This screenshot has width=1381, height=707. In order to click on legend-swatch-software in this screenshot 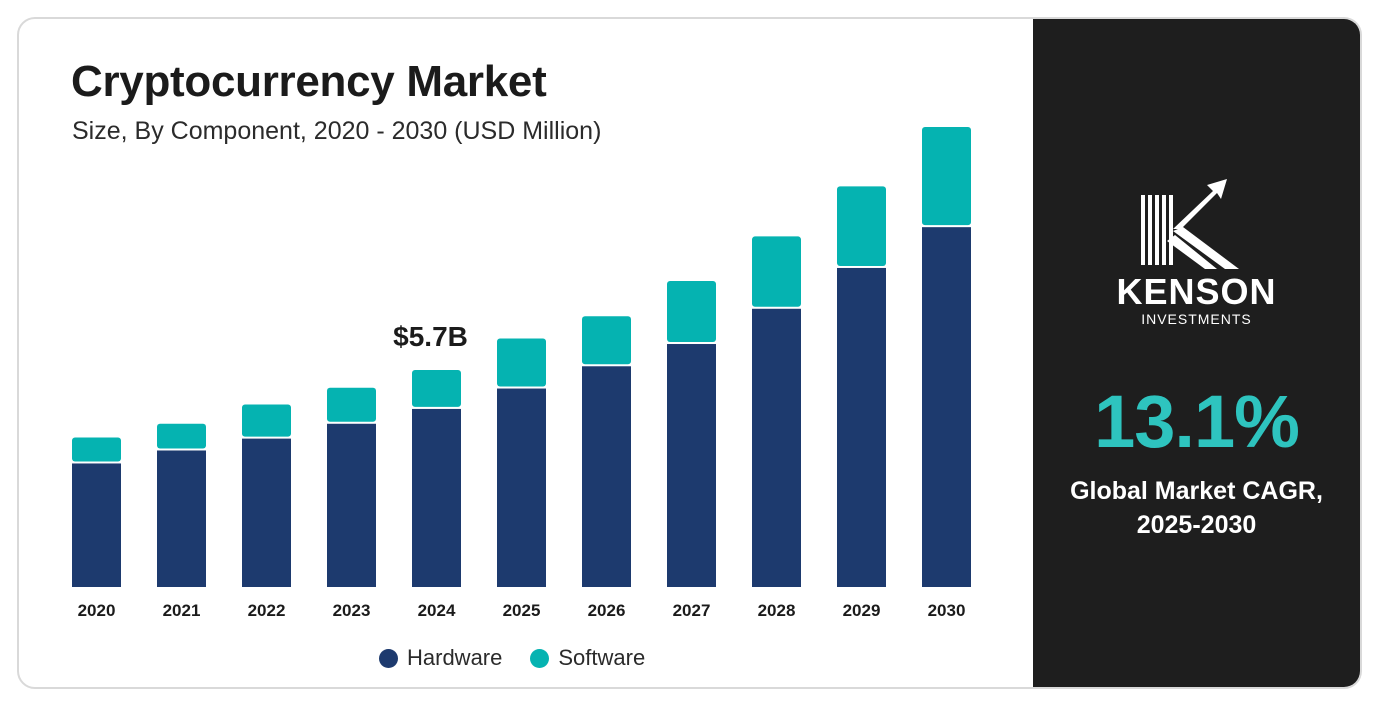, I will do `click(540, 658)`.